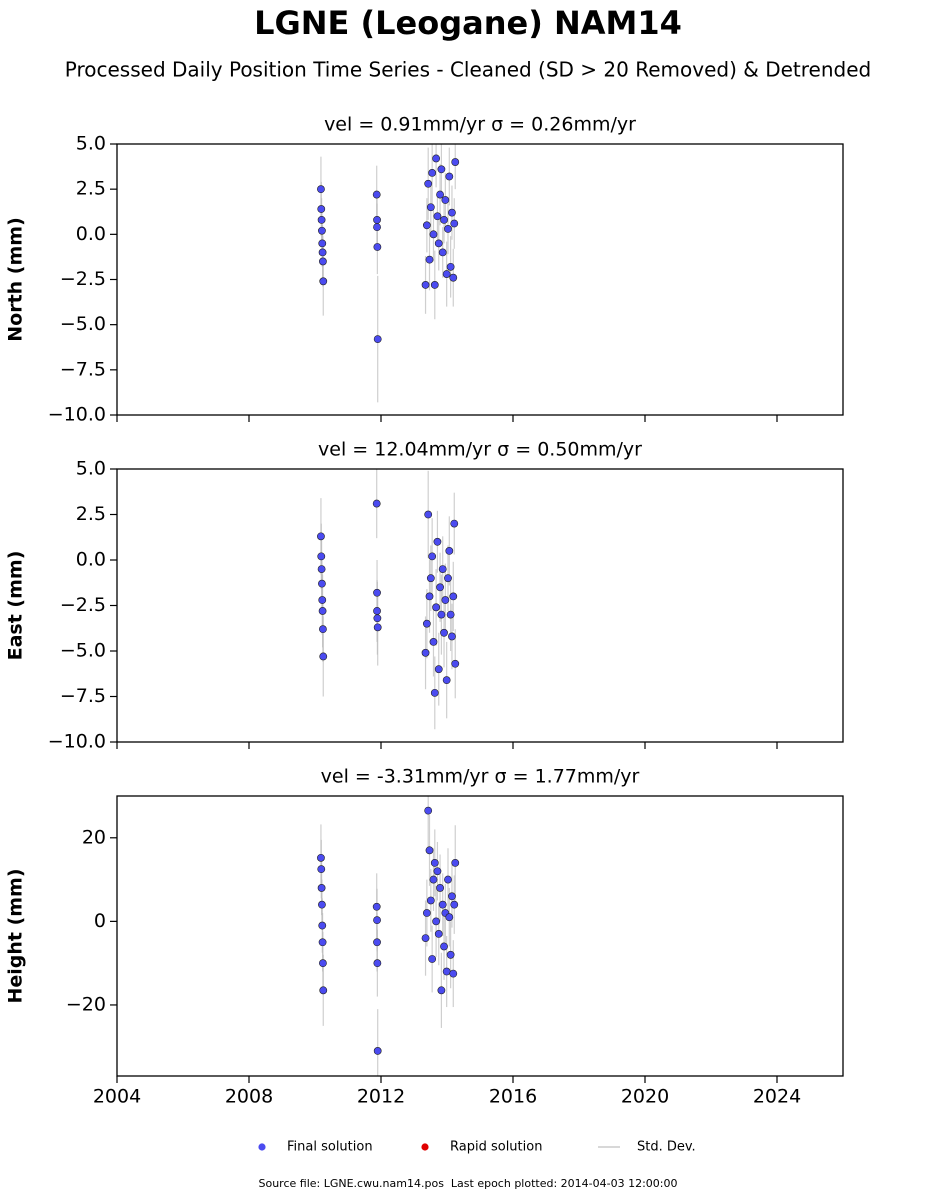 The image size is (937, 1204). Describe the element at coordinates (496, 1147) in the screenshot. I see `legend-label: Rapid solution` at that location.